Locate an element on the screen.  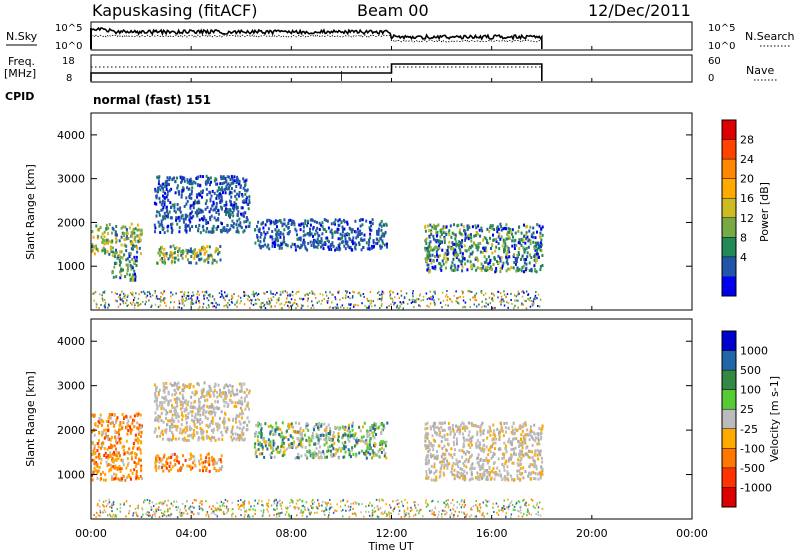
velocity-scatter is located at coordinates (317, 449).